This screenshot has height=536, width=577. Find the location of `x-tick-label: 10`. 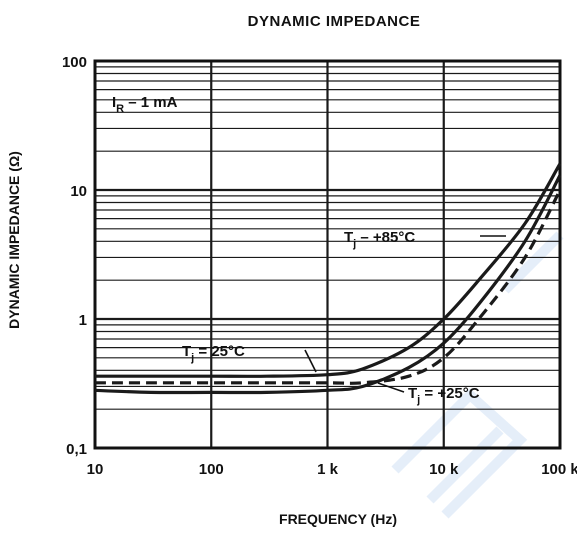

x-tick-label: 10 is located at coordinates (95, 469).